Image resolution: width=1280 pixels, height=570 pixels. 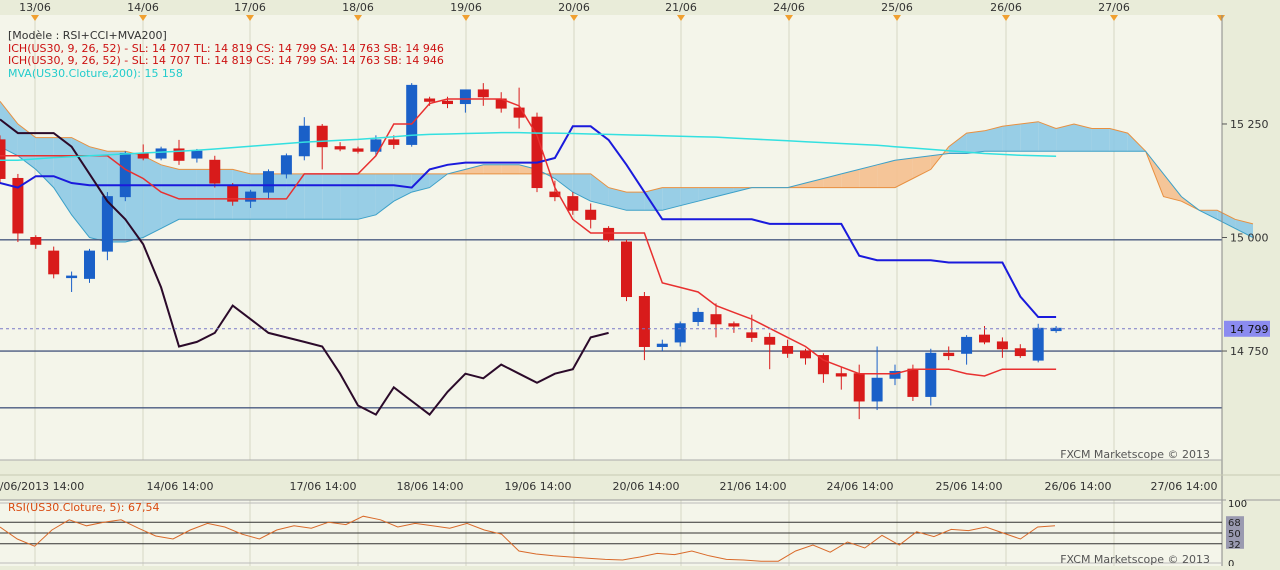 I want to click on bottom-time-label: 20/06 14:00, so click(x=646, y=486).